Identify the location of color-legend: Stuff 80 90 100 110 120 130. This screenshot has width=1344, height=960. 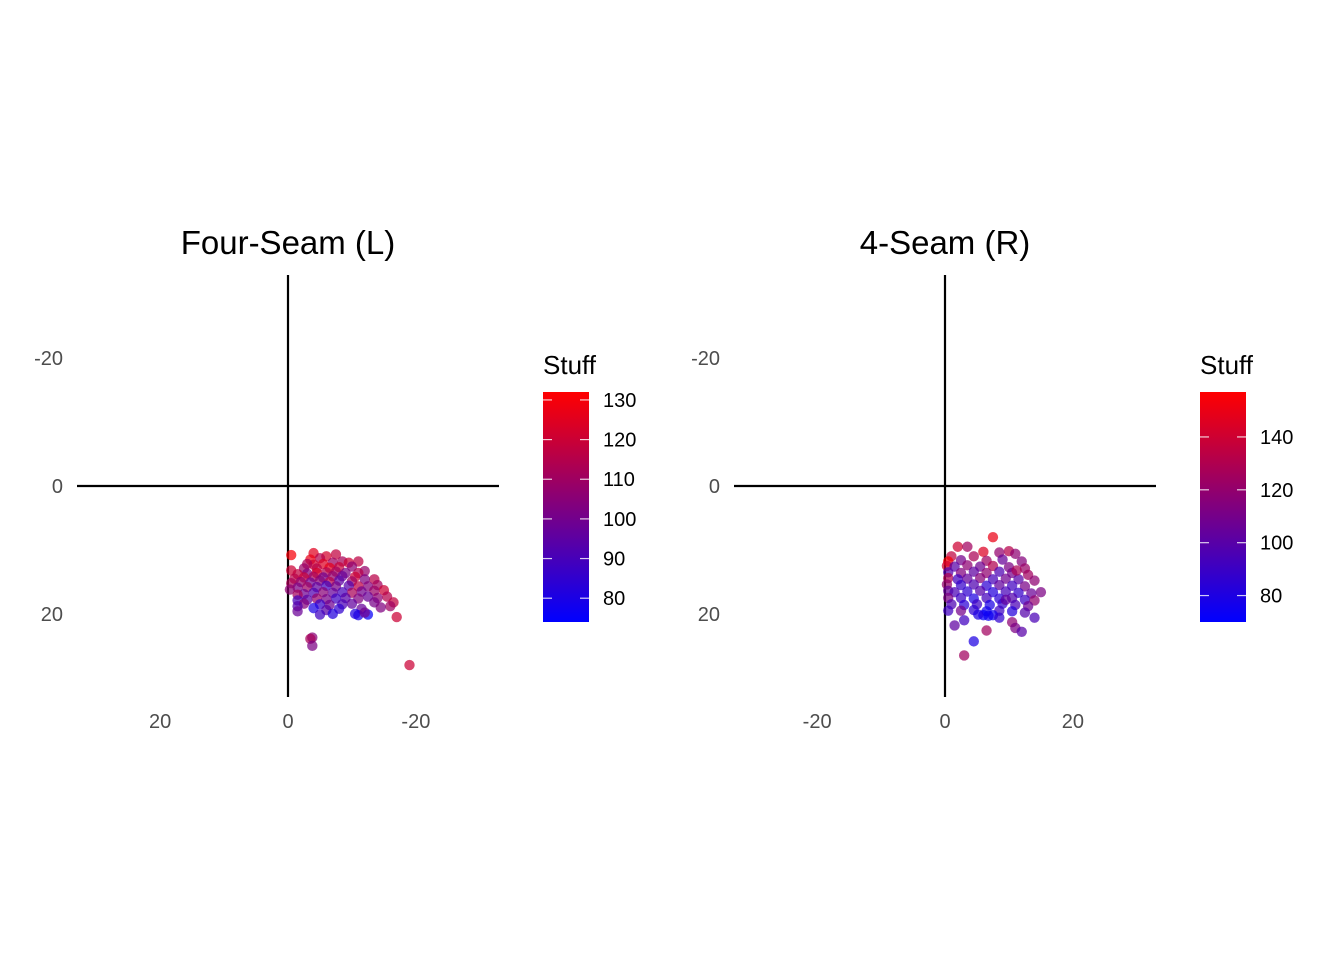
(589, 486).